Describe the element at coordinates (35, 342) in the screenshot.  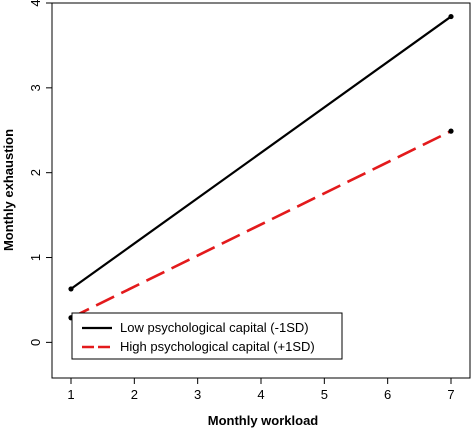
I see `y-tick-label: 0` at that location.